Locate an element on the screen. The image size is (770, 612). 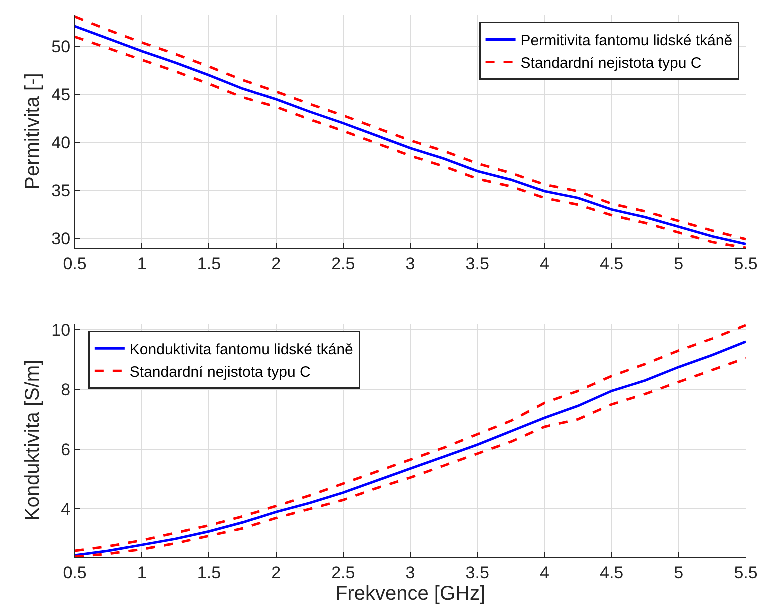
y-tick-label: 50 is located at coordinates (61, 47).